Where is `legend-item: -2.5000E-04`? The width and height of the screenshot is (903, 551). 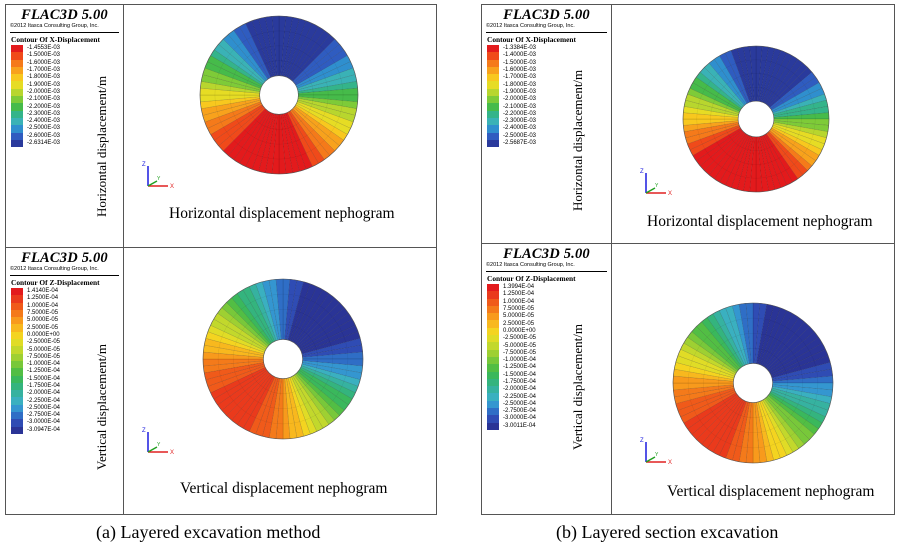 legend-item: -2.5000E-04 is located at coordinates (67, 408).